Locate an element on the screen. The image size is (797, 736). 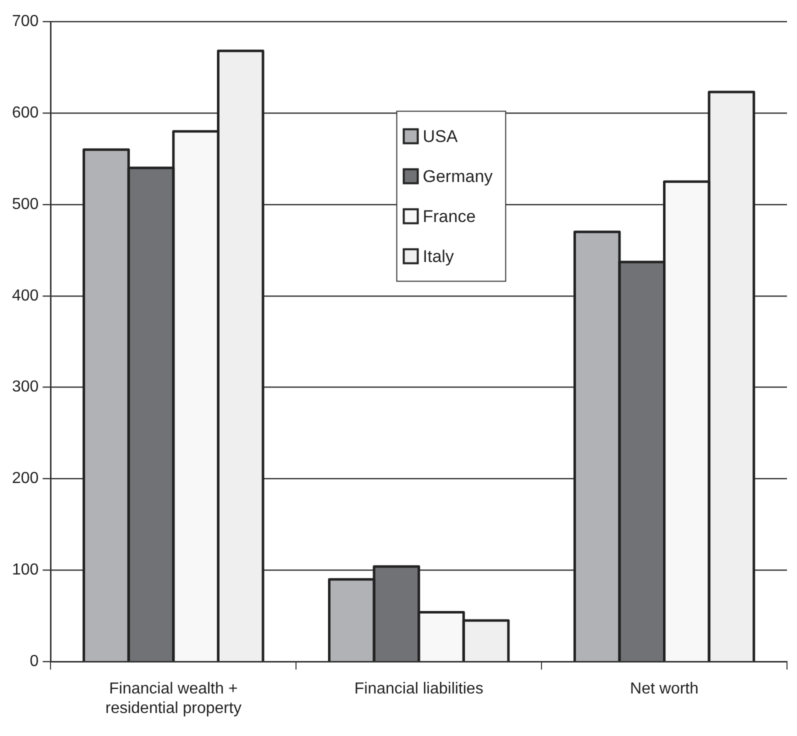
y-tick-label: 300 is located at coordinates (25, 387).